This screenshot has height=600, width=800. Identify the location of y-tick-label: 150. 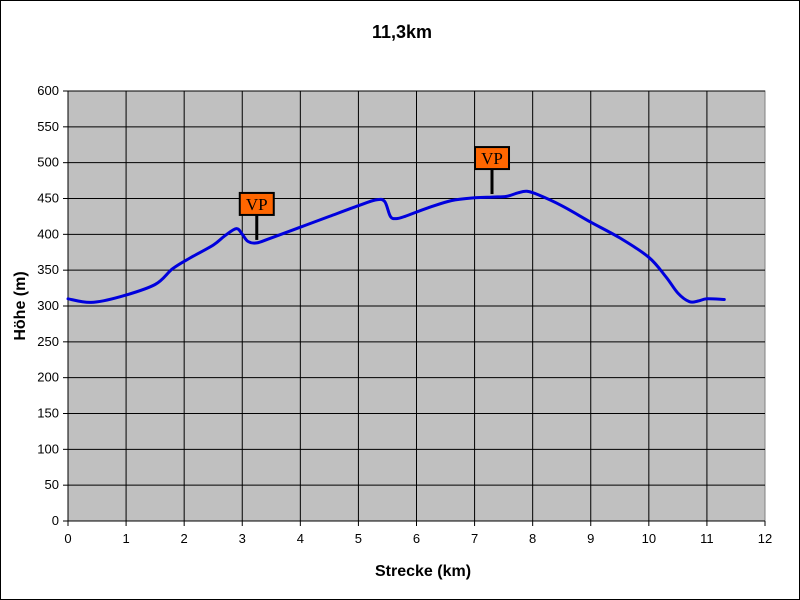
(48, 413).